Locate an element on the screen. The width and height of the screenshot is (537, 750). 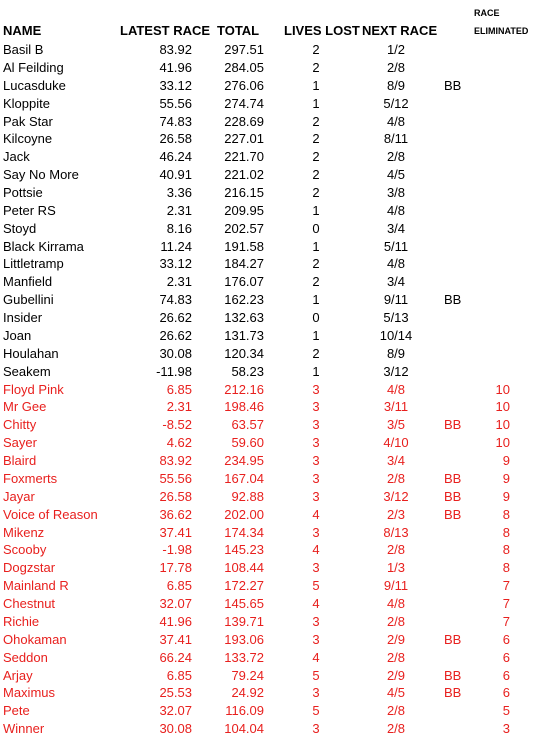
cell-latest: 74.83 is located at coordinates (175, 300).